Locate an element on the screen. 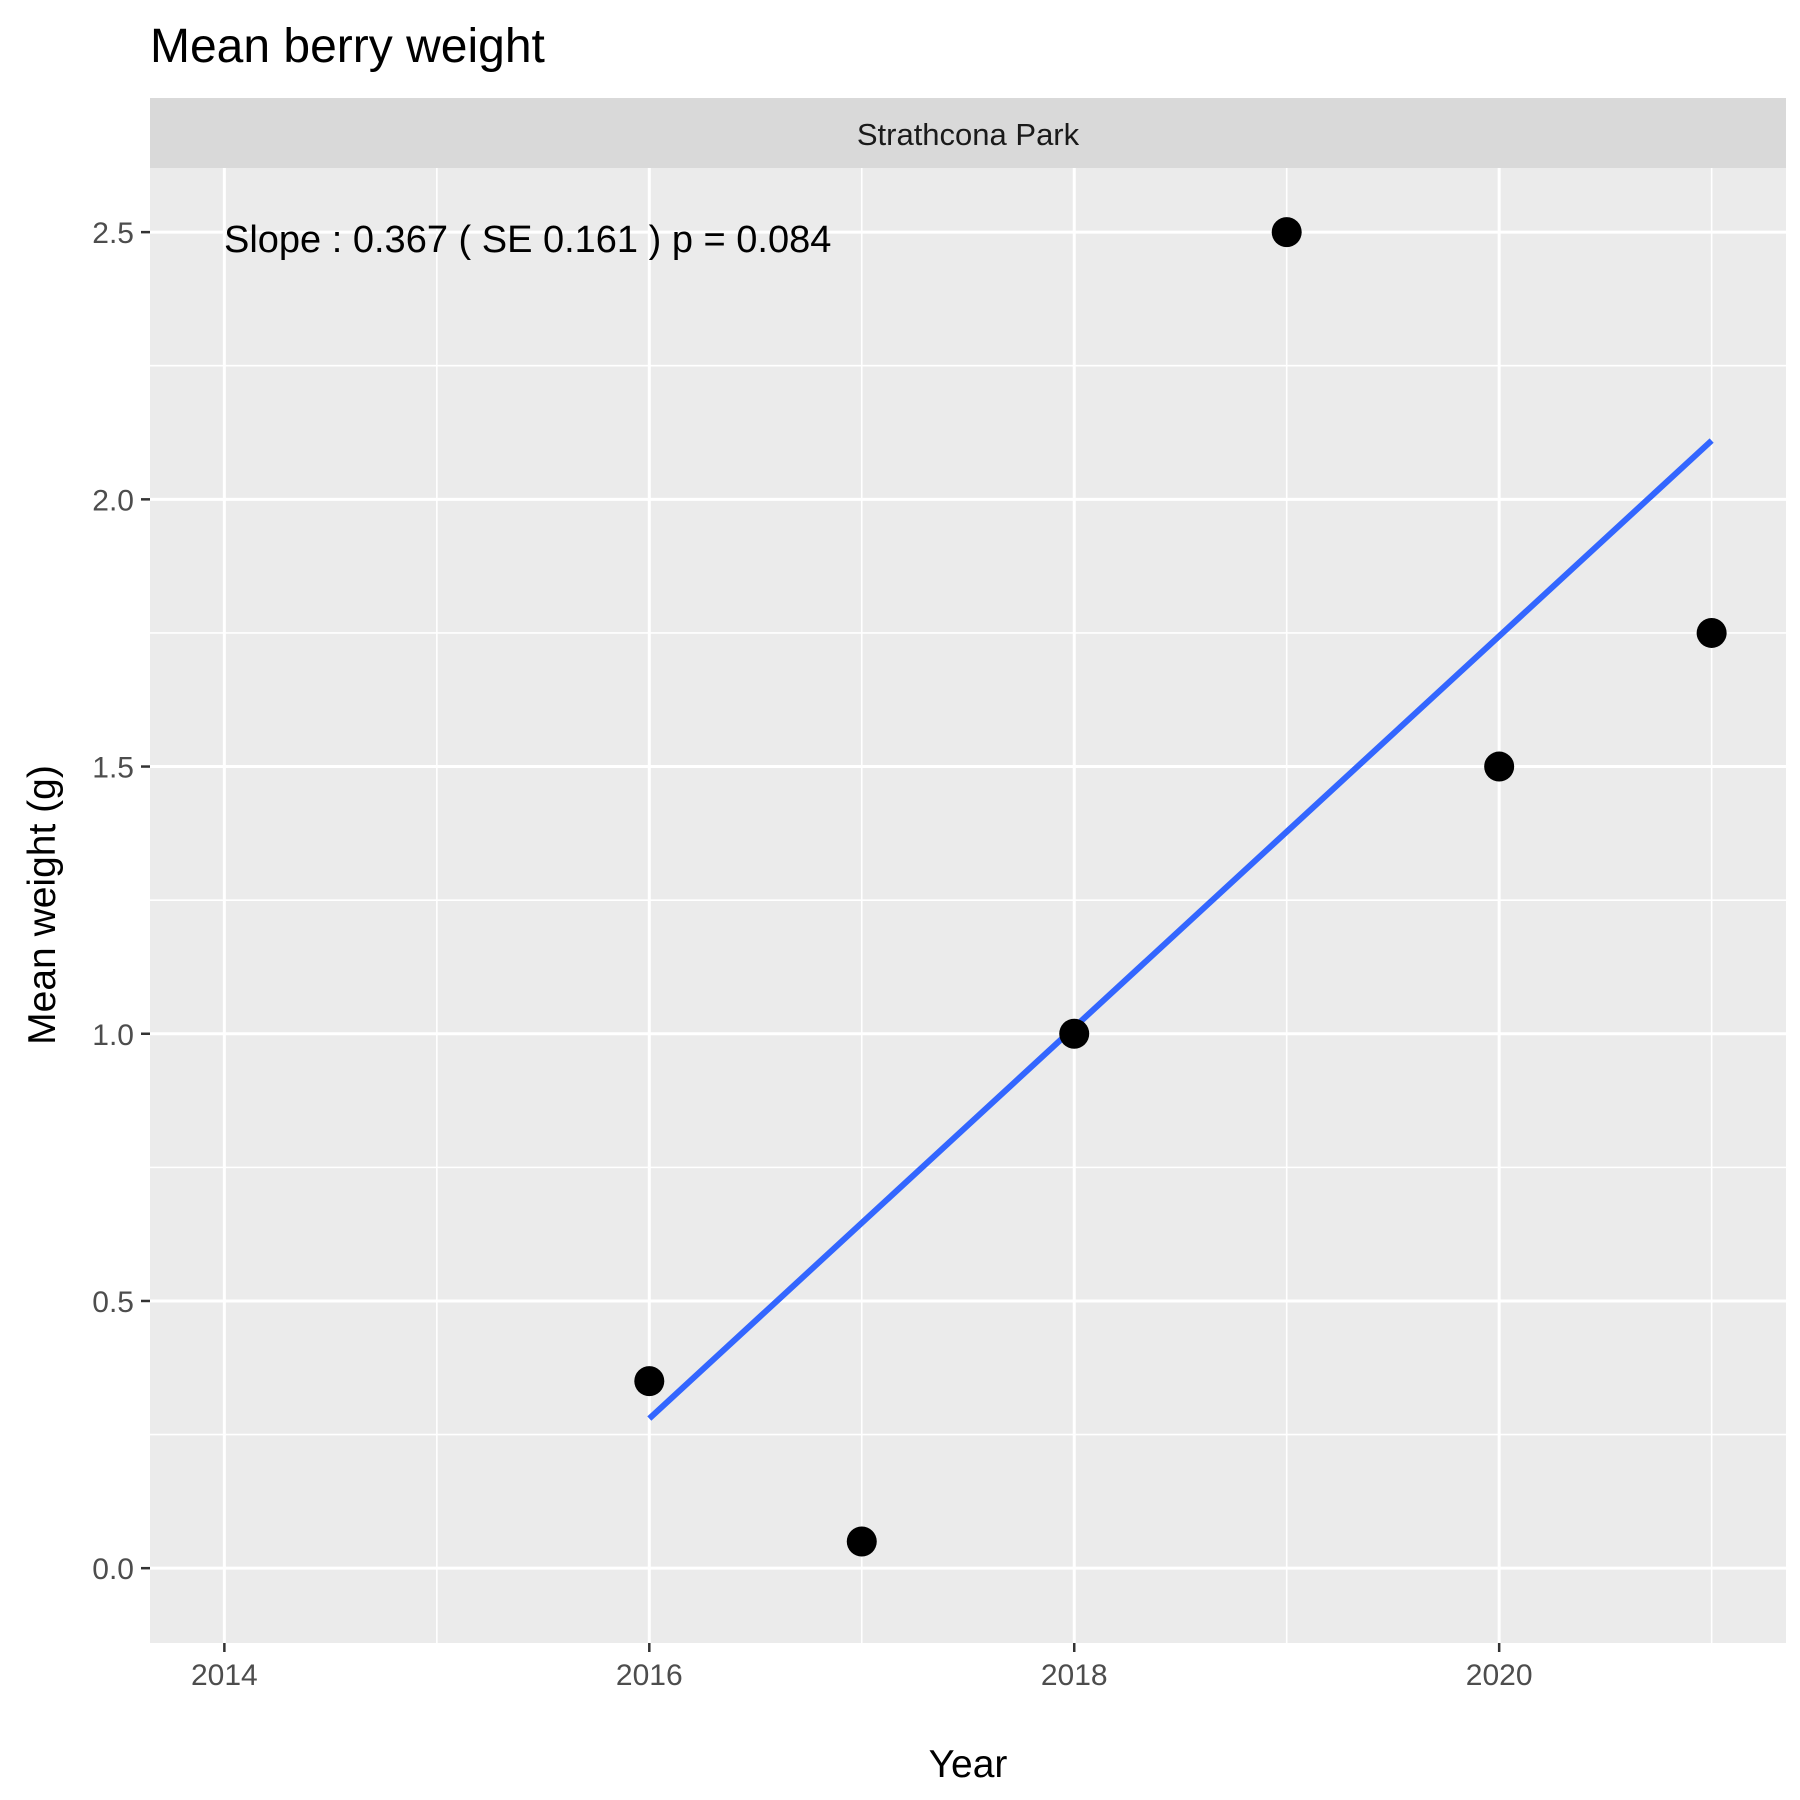 The height and width of the screenshot is (1800, 1800). x-tick-label: 2020 is located at coordinates (1499, 1675).